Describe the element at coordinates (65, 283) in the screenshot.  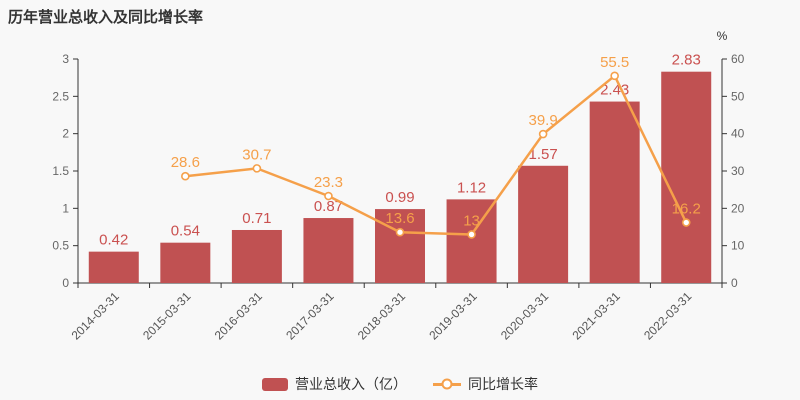
I see `left-axis-tick-label: 0` at that location.